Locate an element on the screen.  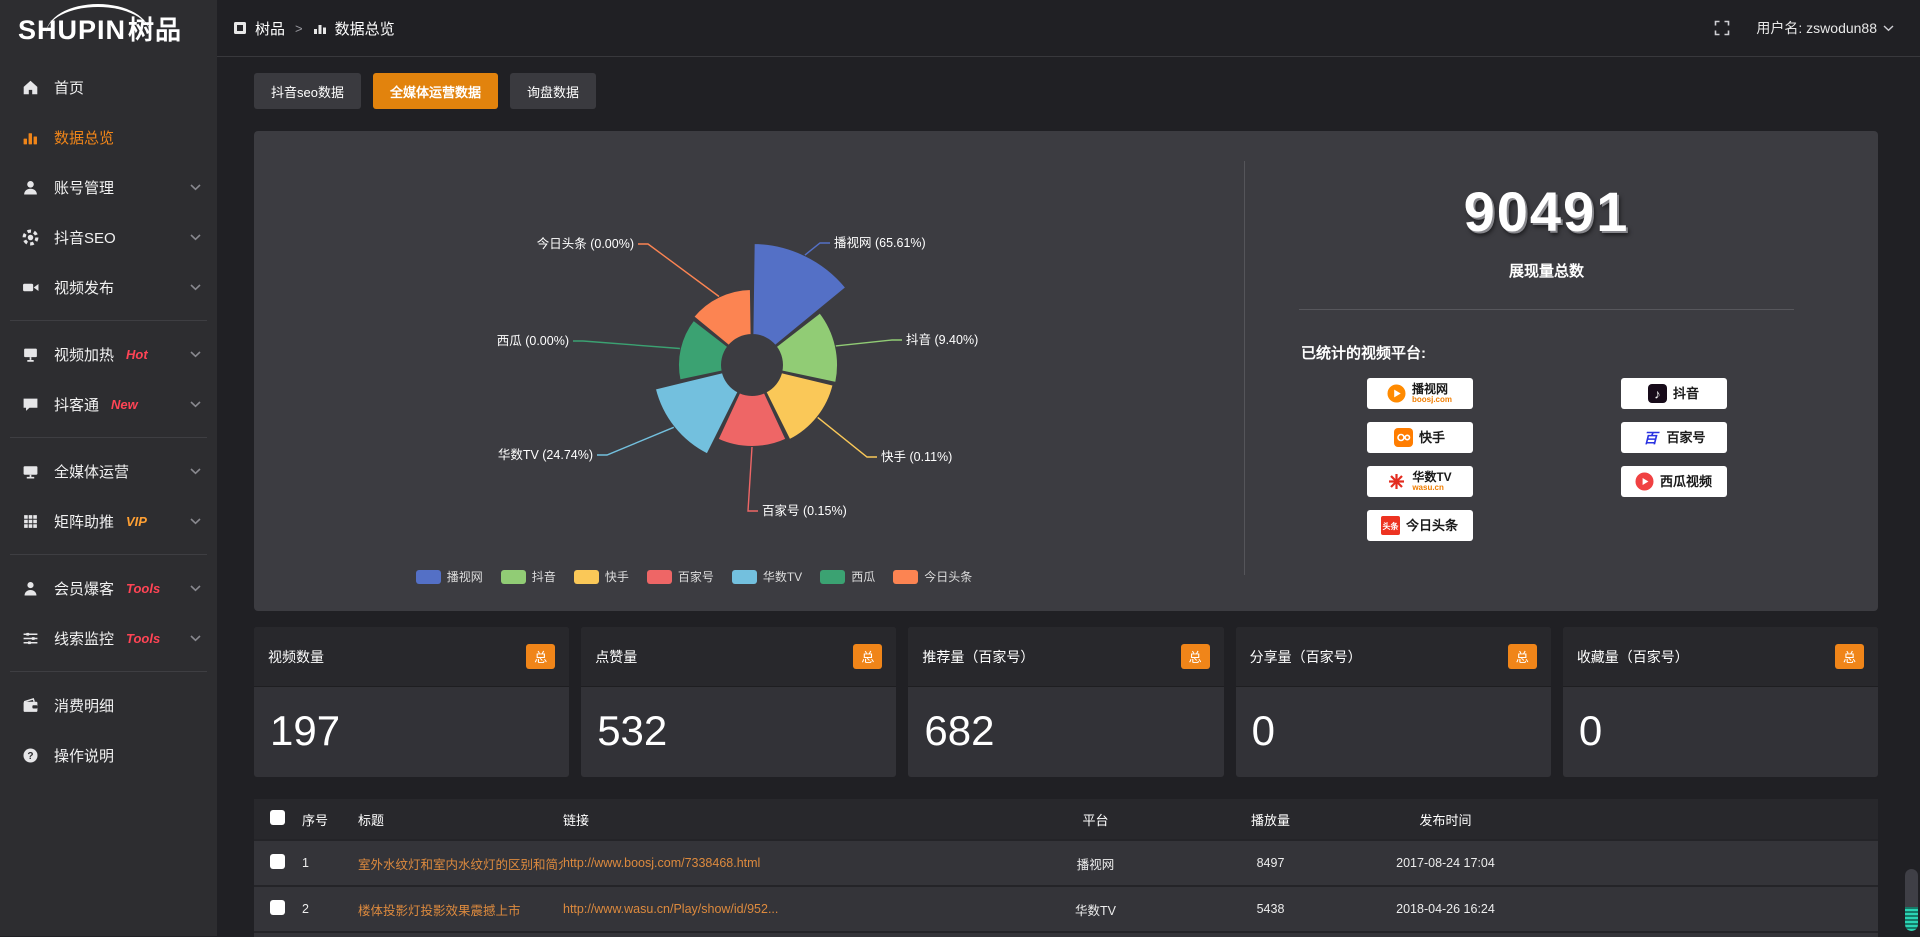
sidebar-item-douketong: 抖客通 New is located at coordinates (108, 404).